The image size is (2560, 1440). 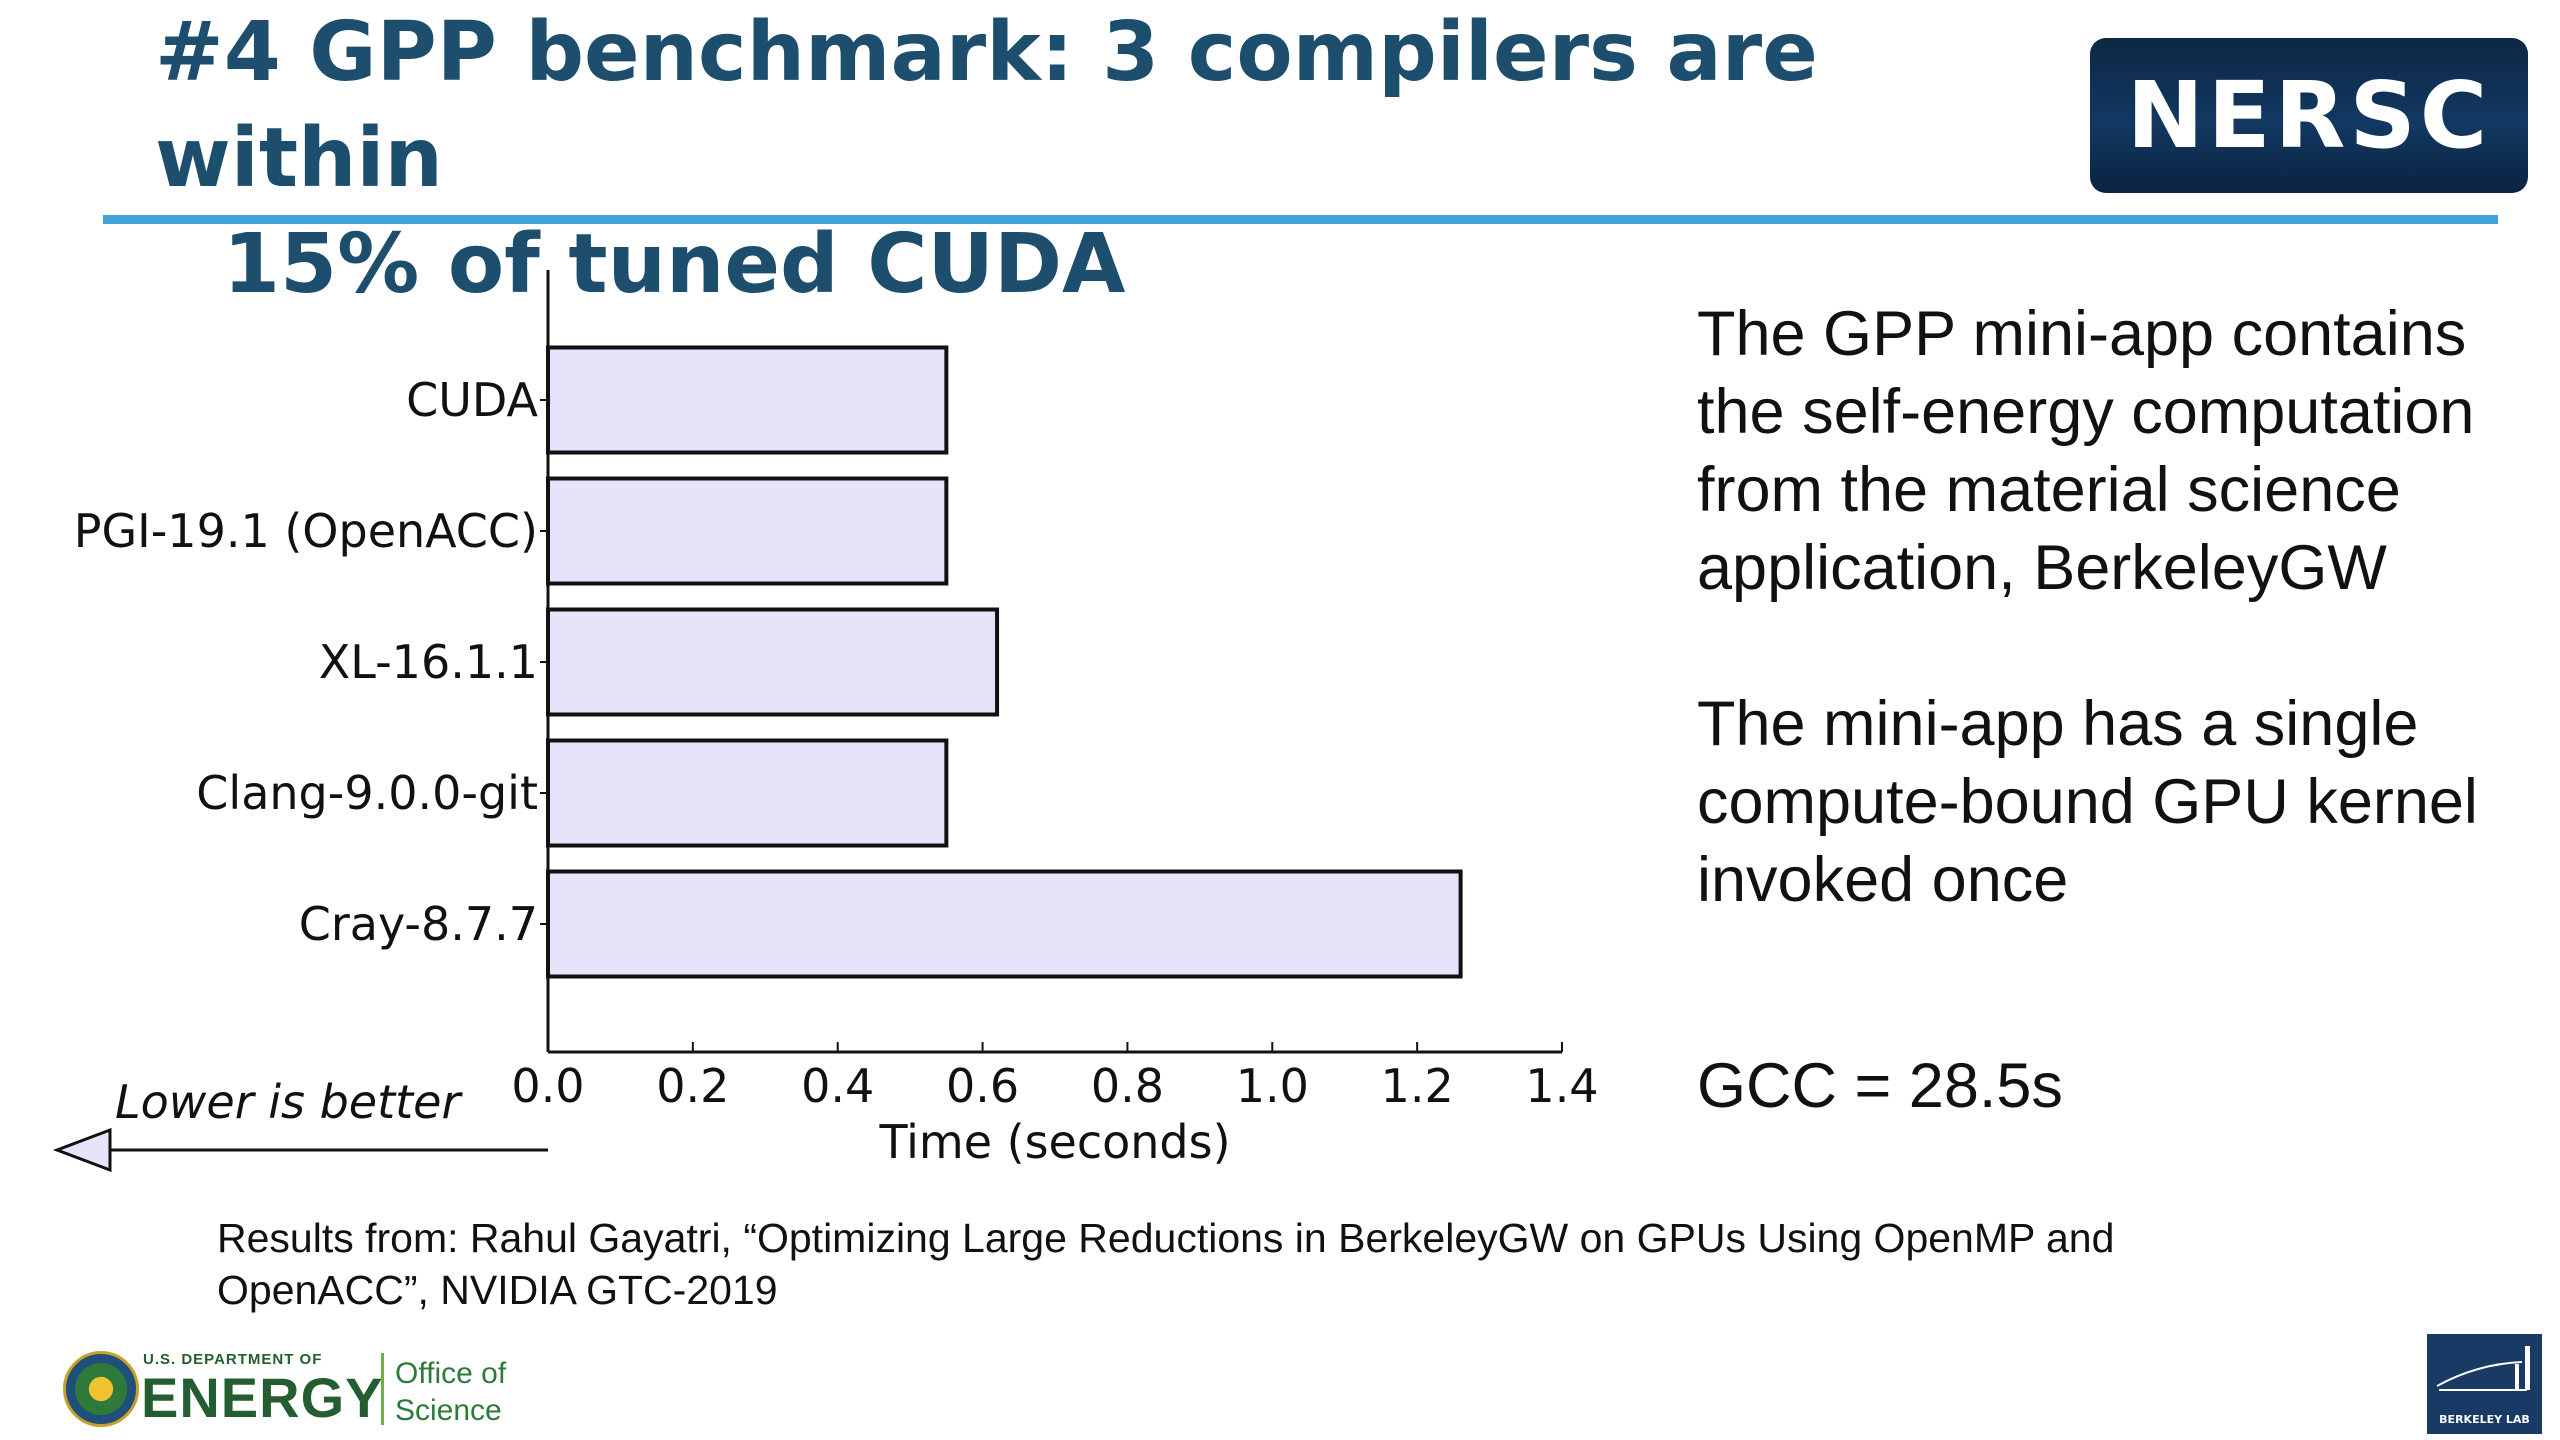 What do you see at coordinates (2484, 1419) in the screenshot?
I see `berkeley-lab-text: BERKELEY LAB` at bounding box center [2484, 1419].